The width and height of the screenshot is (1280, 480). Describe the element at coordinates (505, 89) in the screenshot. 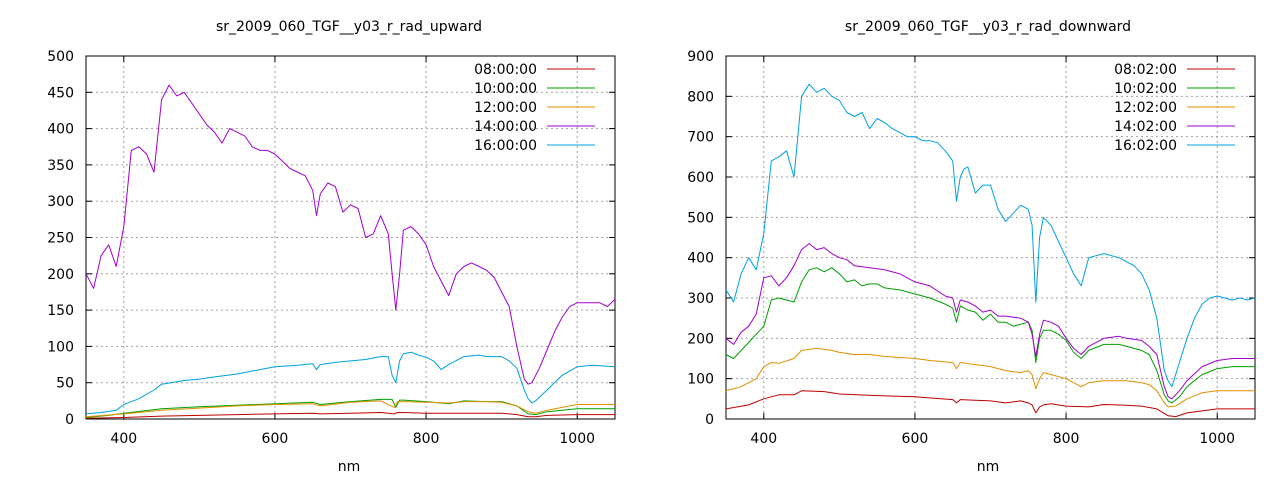

I see `upward-legend-label: 10:00:00` at that location.